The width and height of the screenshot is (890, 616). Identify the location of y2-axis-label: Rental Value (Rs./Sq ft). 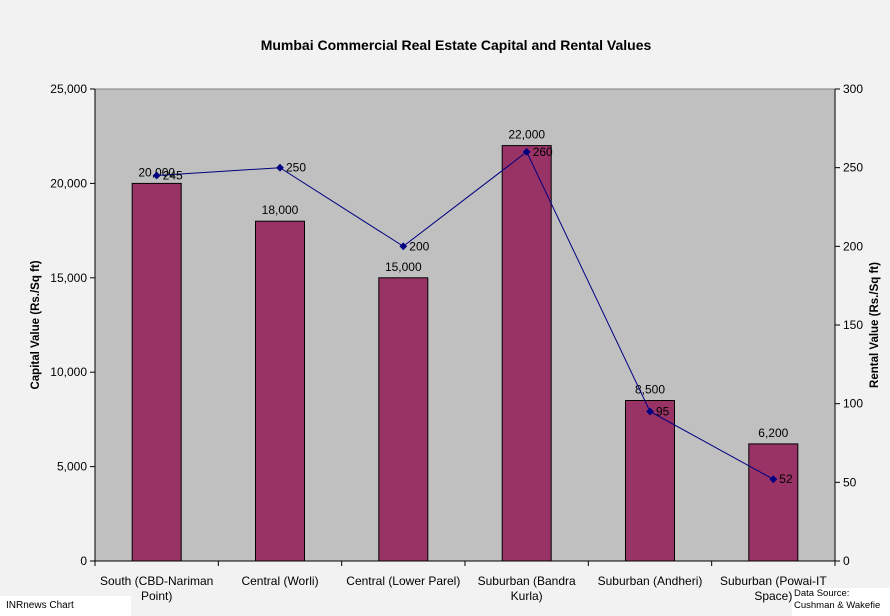
(875, 325).